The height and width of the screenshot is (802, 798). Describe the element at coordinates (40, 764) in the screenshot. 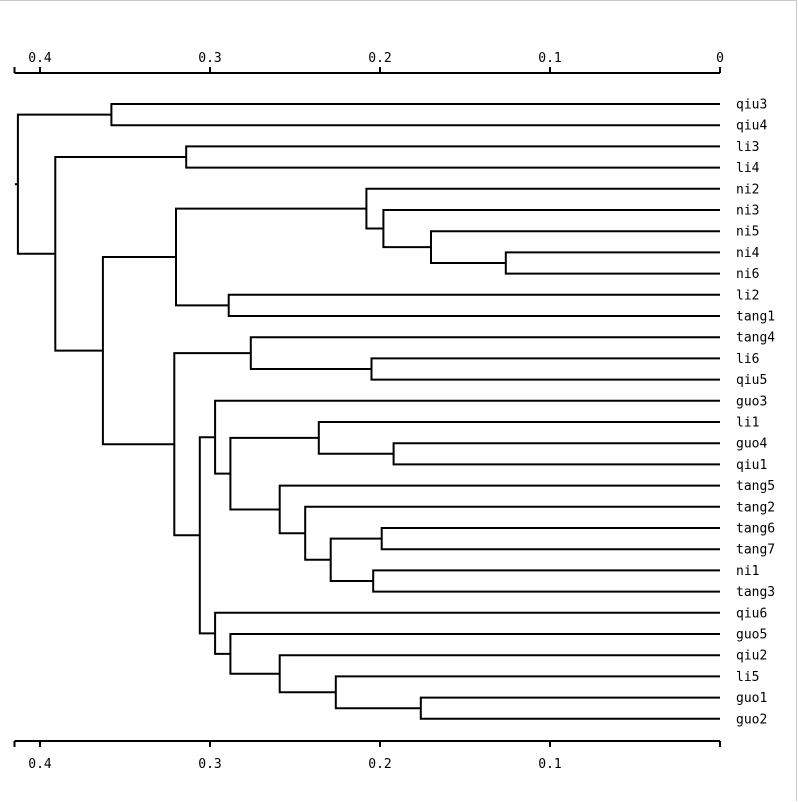

I see `bottom-tick-label: 0.4` at that location.